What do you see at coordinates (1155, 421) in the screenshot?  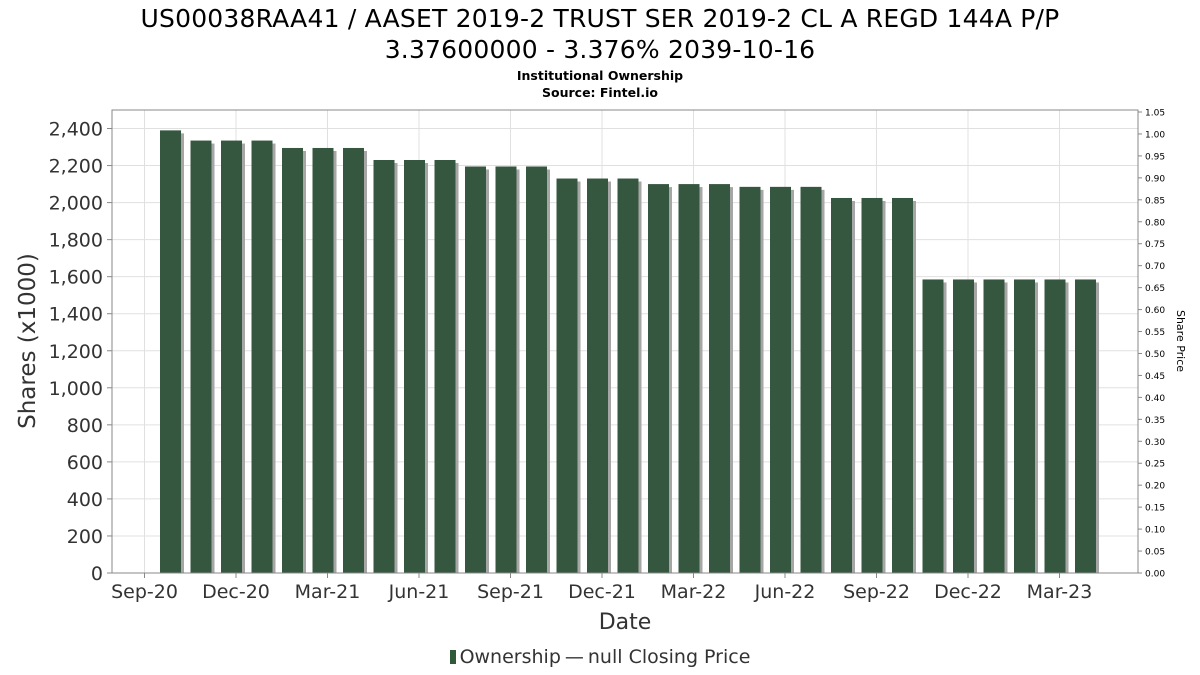 I see `y2-tick-label: 0.35` at bounding box center [1155, 421].